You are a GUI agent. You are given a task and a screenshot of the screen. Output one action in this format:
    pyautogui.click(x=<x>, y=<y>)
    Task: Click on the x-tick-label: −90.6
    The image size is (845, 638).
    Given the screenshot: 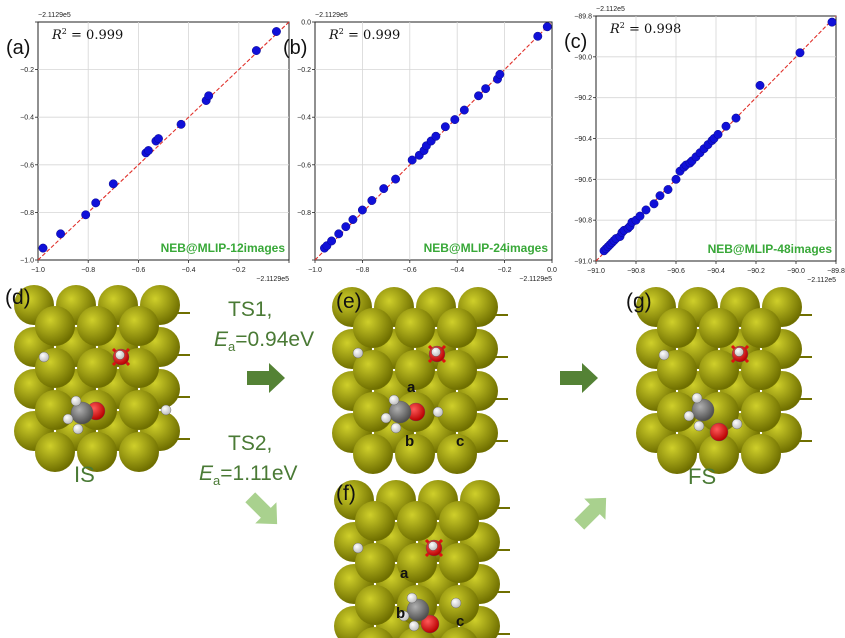 What is the action you would take?
    pyautogui.click(x=676, y=271)
    